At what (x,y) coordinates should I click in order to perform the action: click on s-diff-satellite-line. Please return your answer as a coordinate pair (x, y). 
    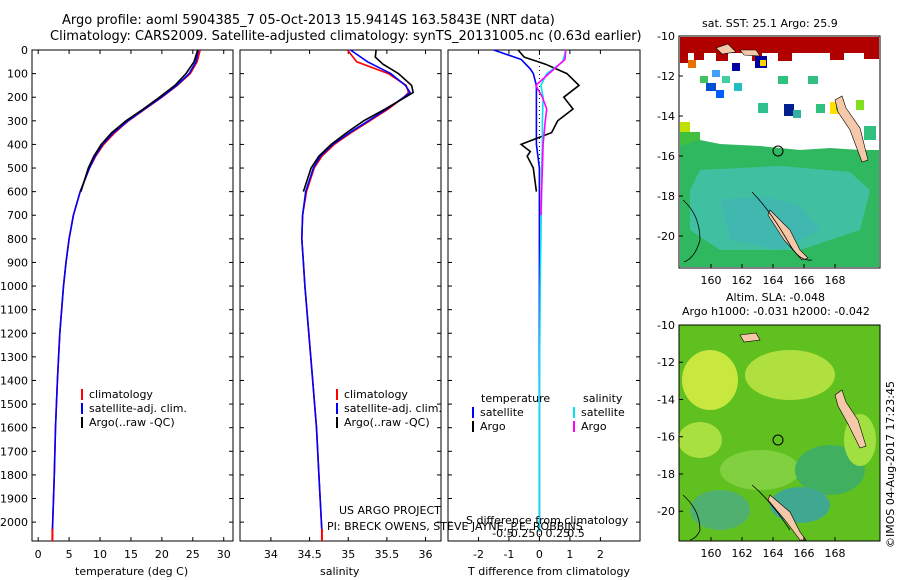
    Looking at the image, I should click on (552, 290).